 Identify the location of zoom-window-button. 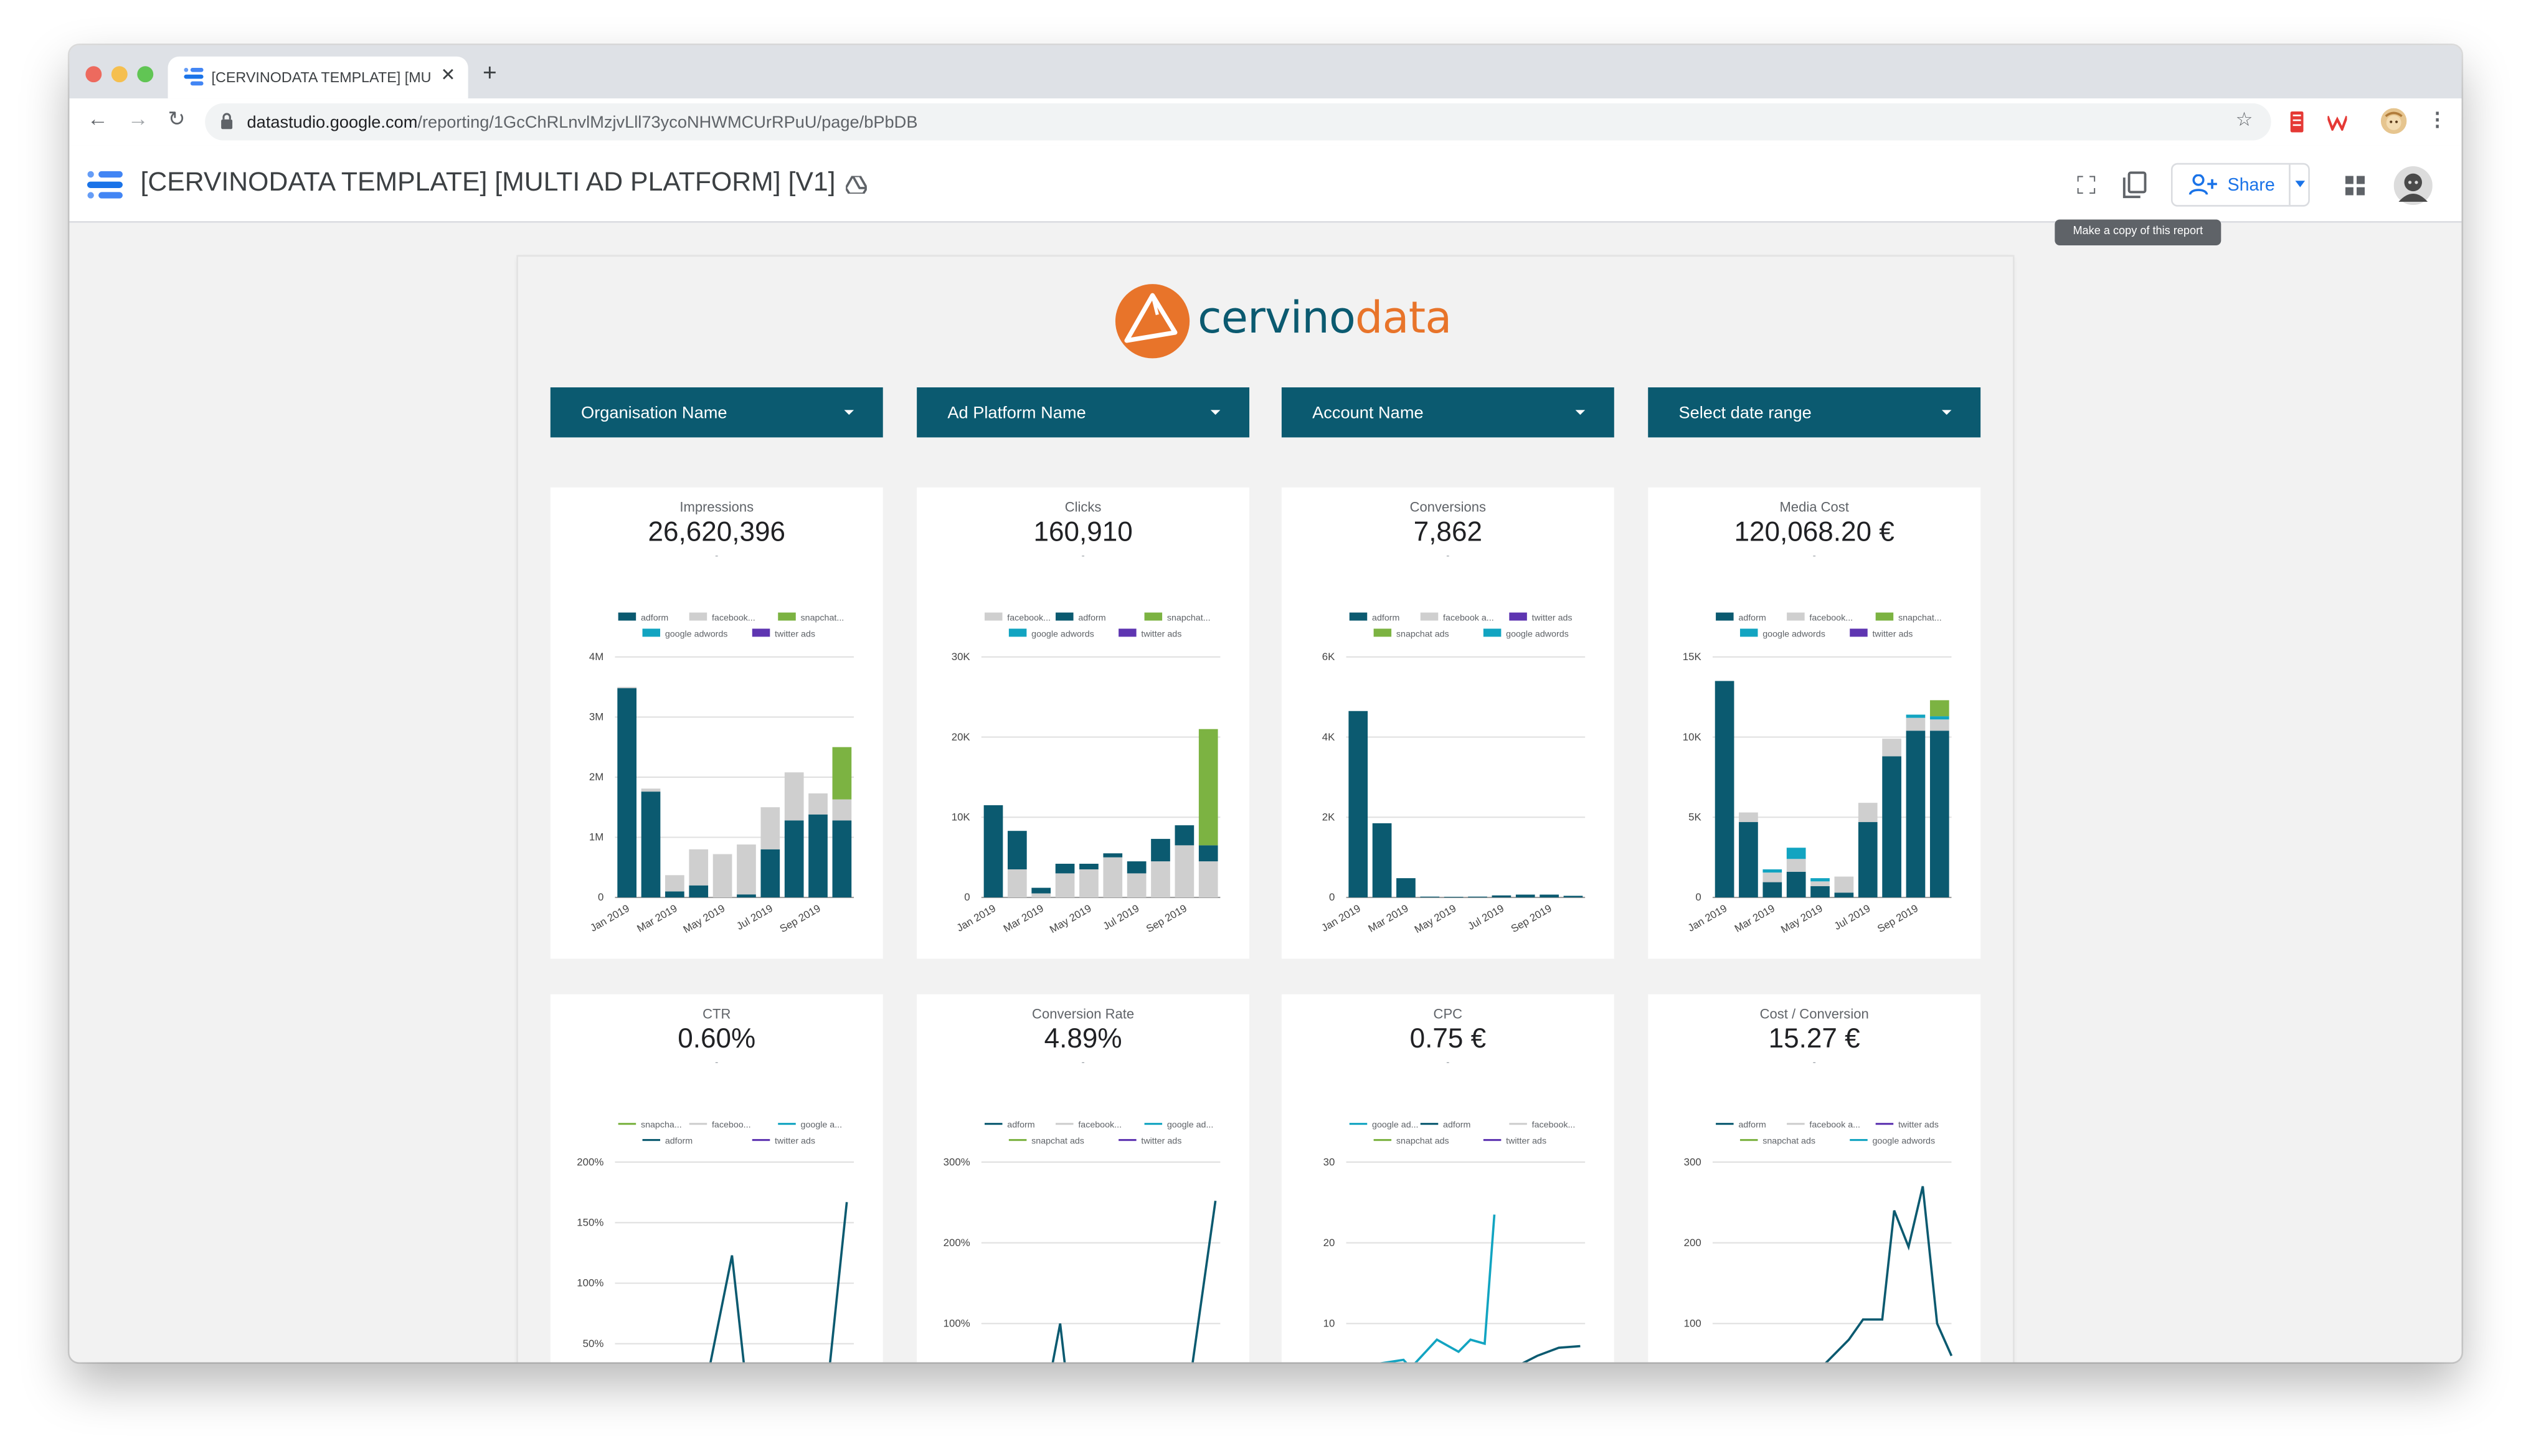
(145, 74).